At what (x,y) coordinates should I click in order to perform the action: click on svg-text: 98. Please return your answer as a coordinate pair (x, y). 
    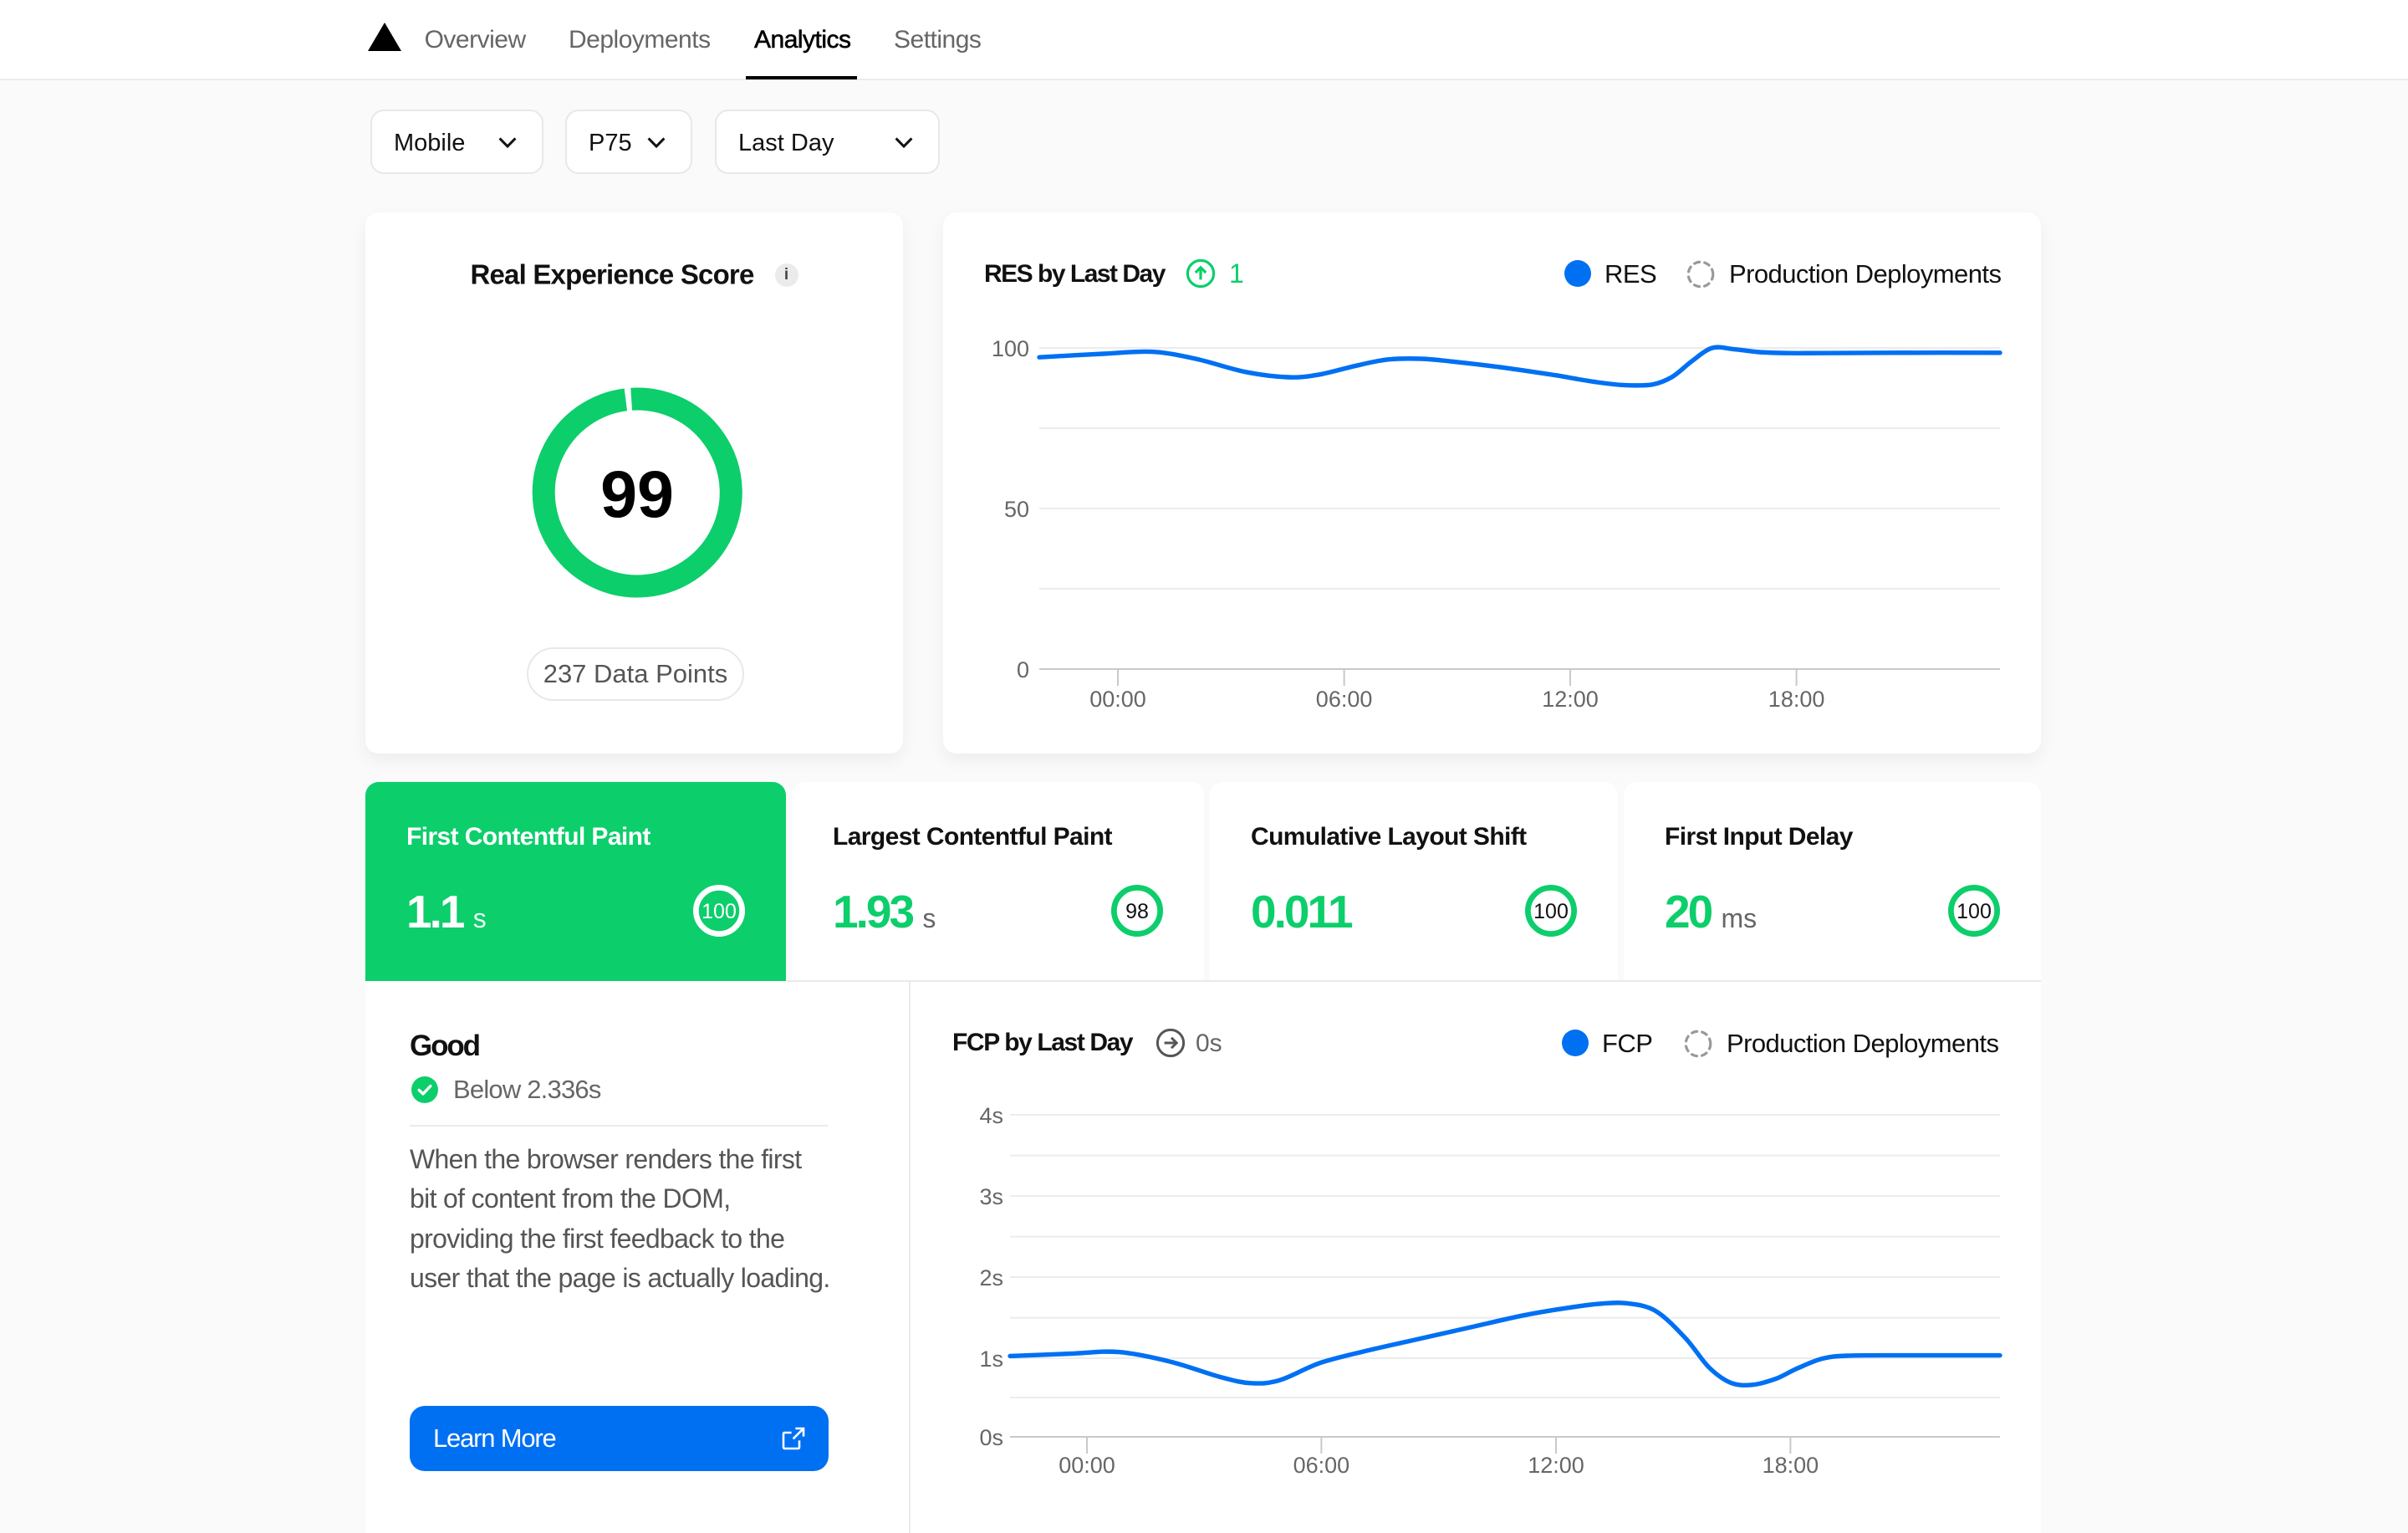
    Looking at the image, I should click on (1137, 911).